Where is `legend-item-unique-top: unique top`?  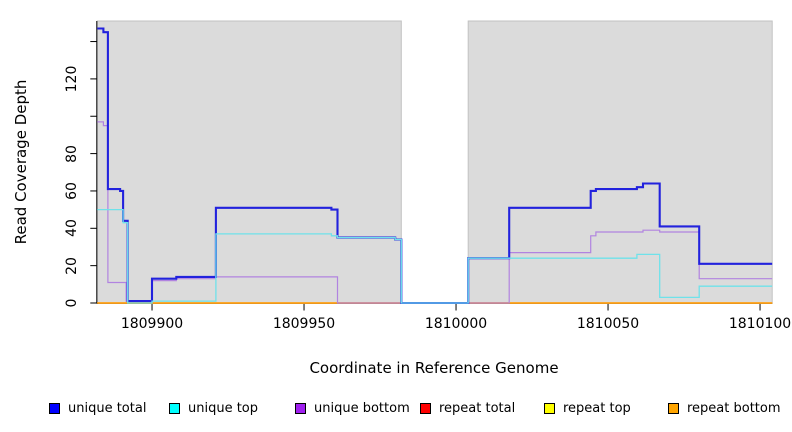 legend-item-unique-top: unique top is located at coordinates (213, 408).